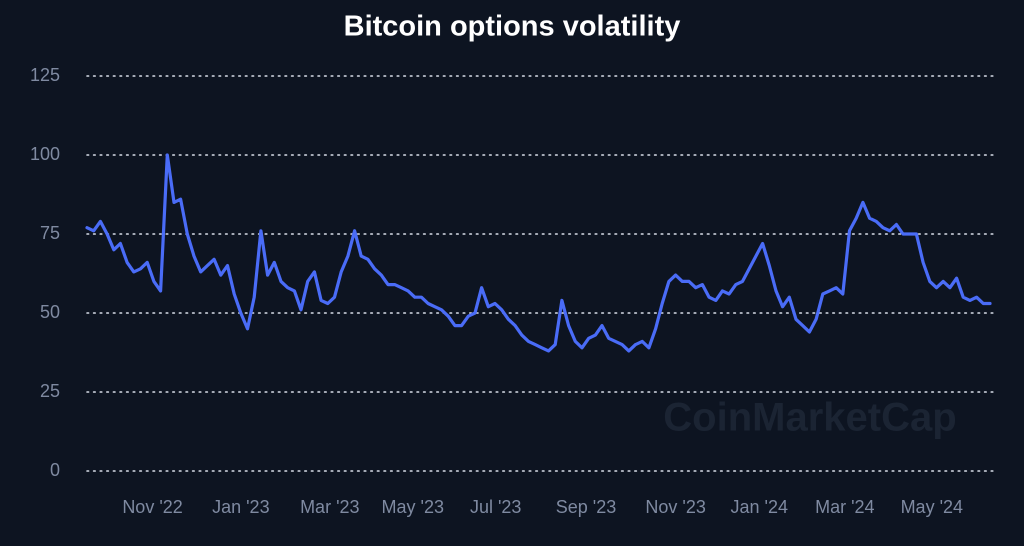 The image size is (1024, 546). Describe the element at coordinates (45, 154) in the screenshot. I see `y-tick-label: 100` at that location.